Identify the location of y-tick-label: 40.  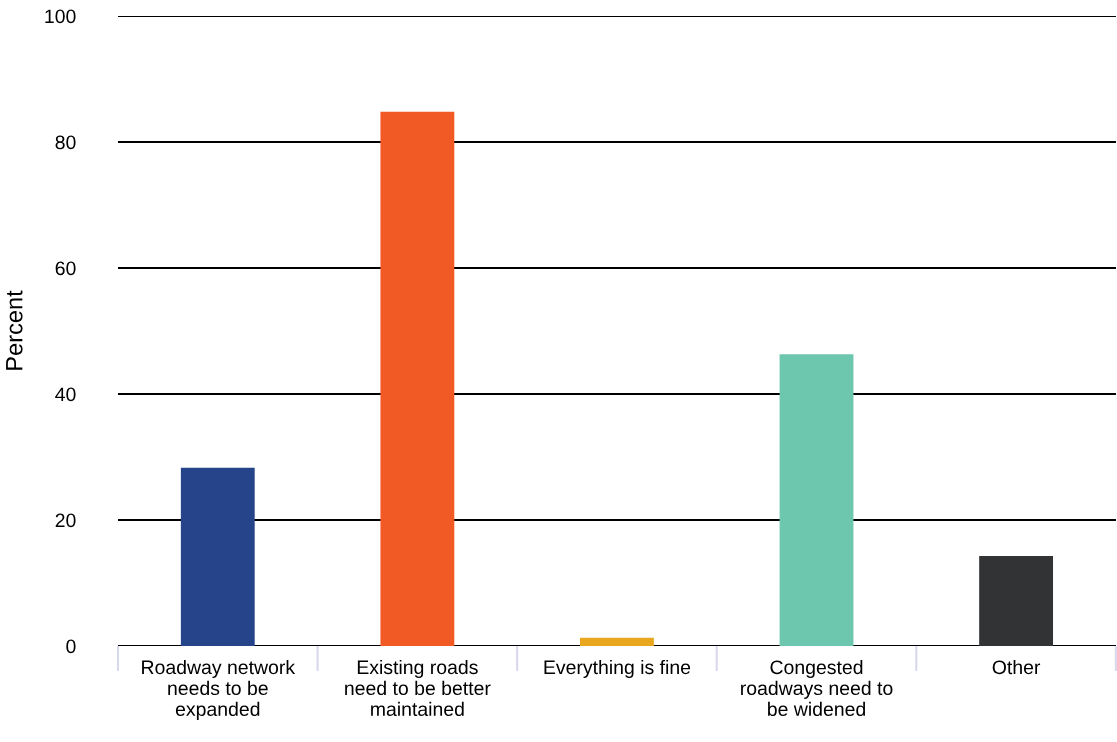
(65, 394).